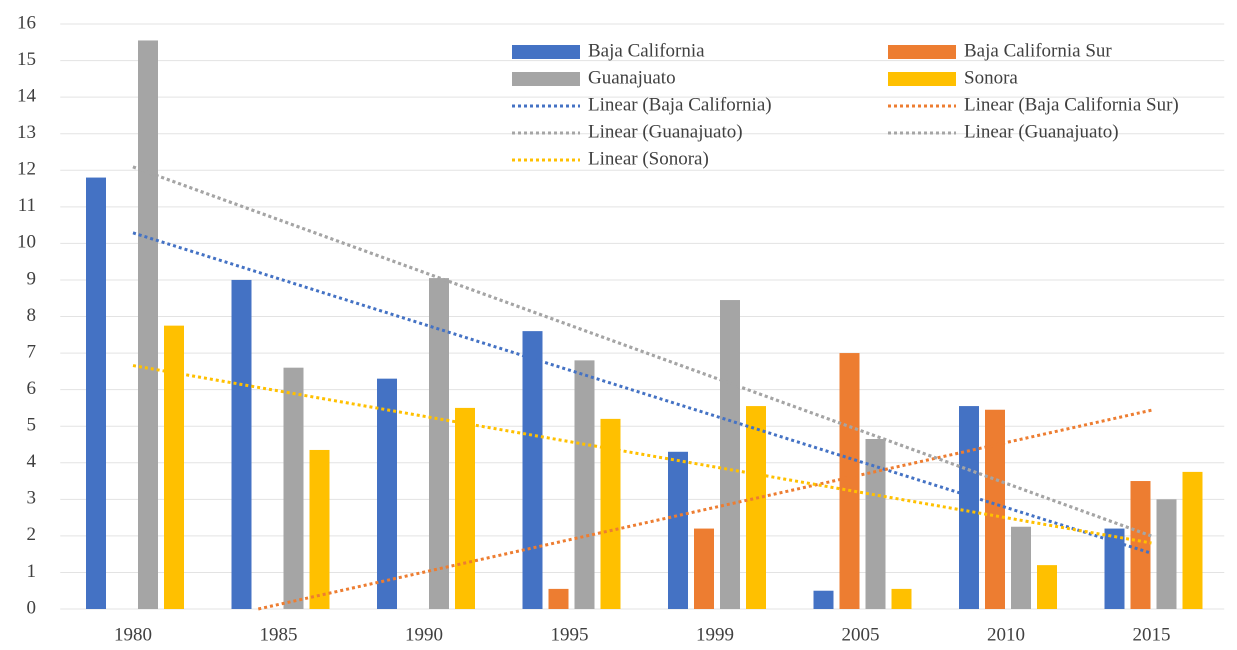  Describe the element at coordinates (26, 59) in the screenshot. I see `y-tick-label: 15` at that location.